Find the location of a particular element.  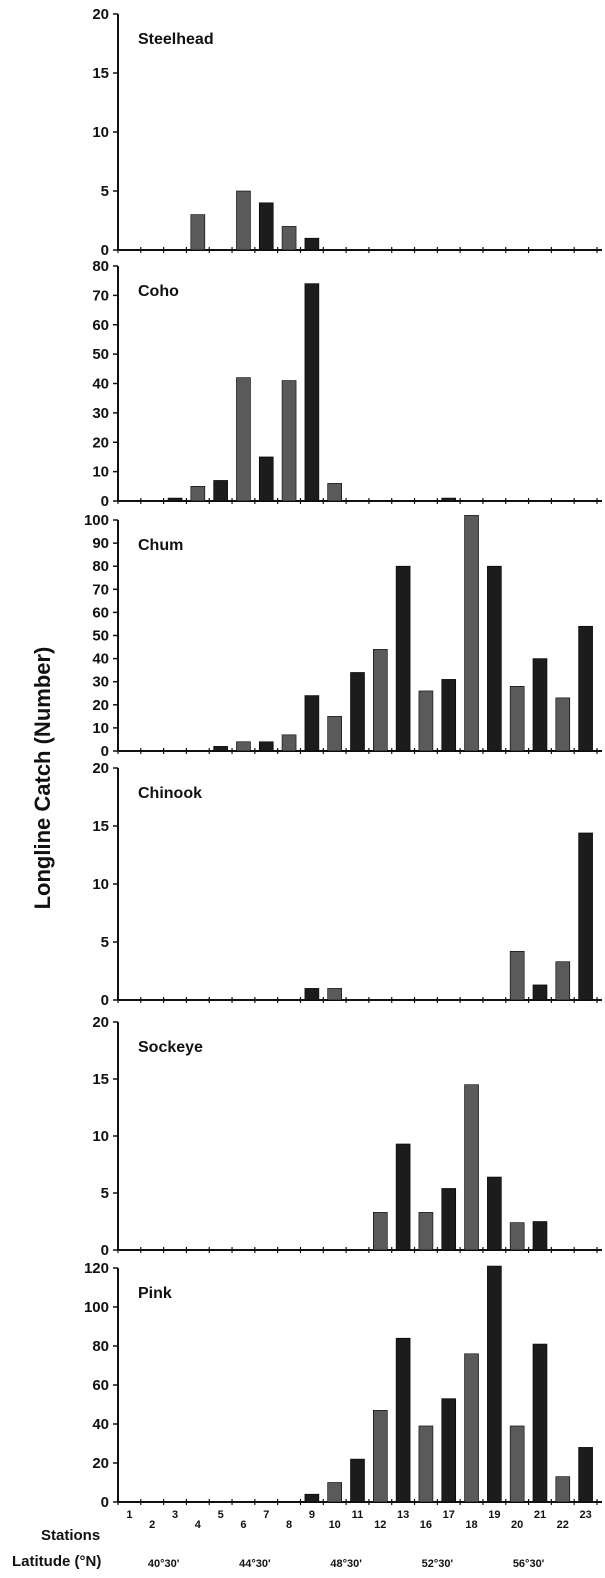

stations-row-label: Stations is located at coordinates (70, 1535).